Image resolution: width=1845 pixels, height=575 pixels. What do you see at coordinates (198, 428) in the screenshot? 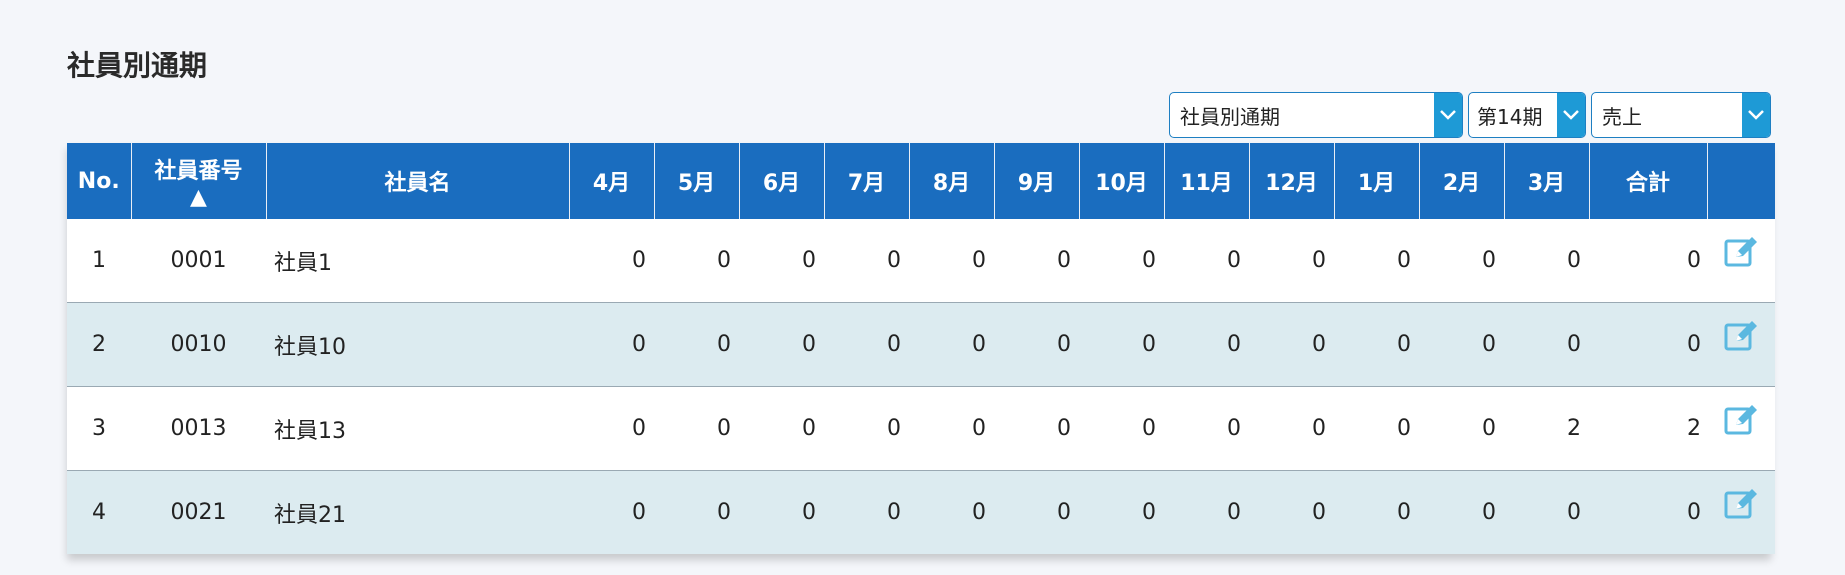
I see `employee-code: 0013` at bounding box center [198, 428].